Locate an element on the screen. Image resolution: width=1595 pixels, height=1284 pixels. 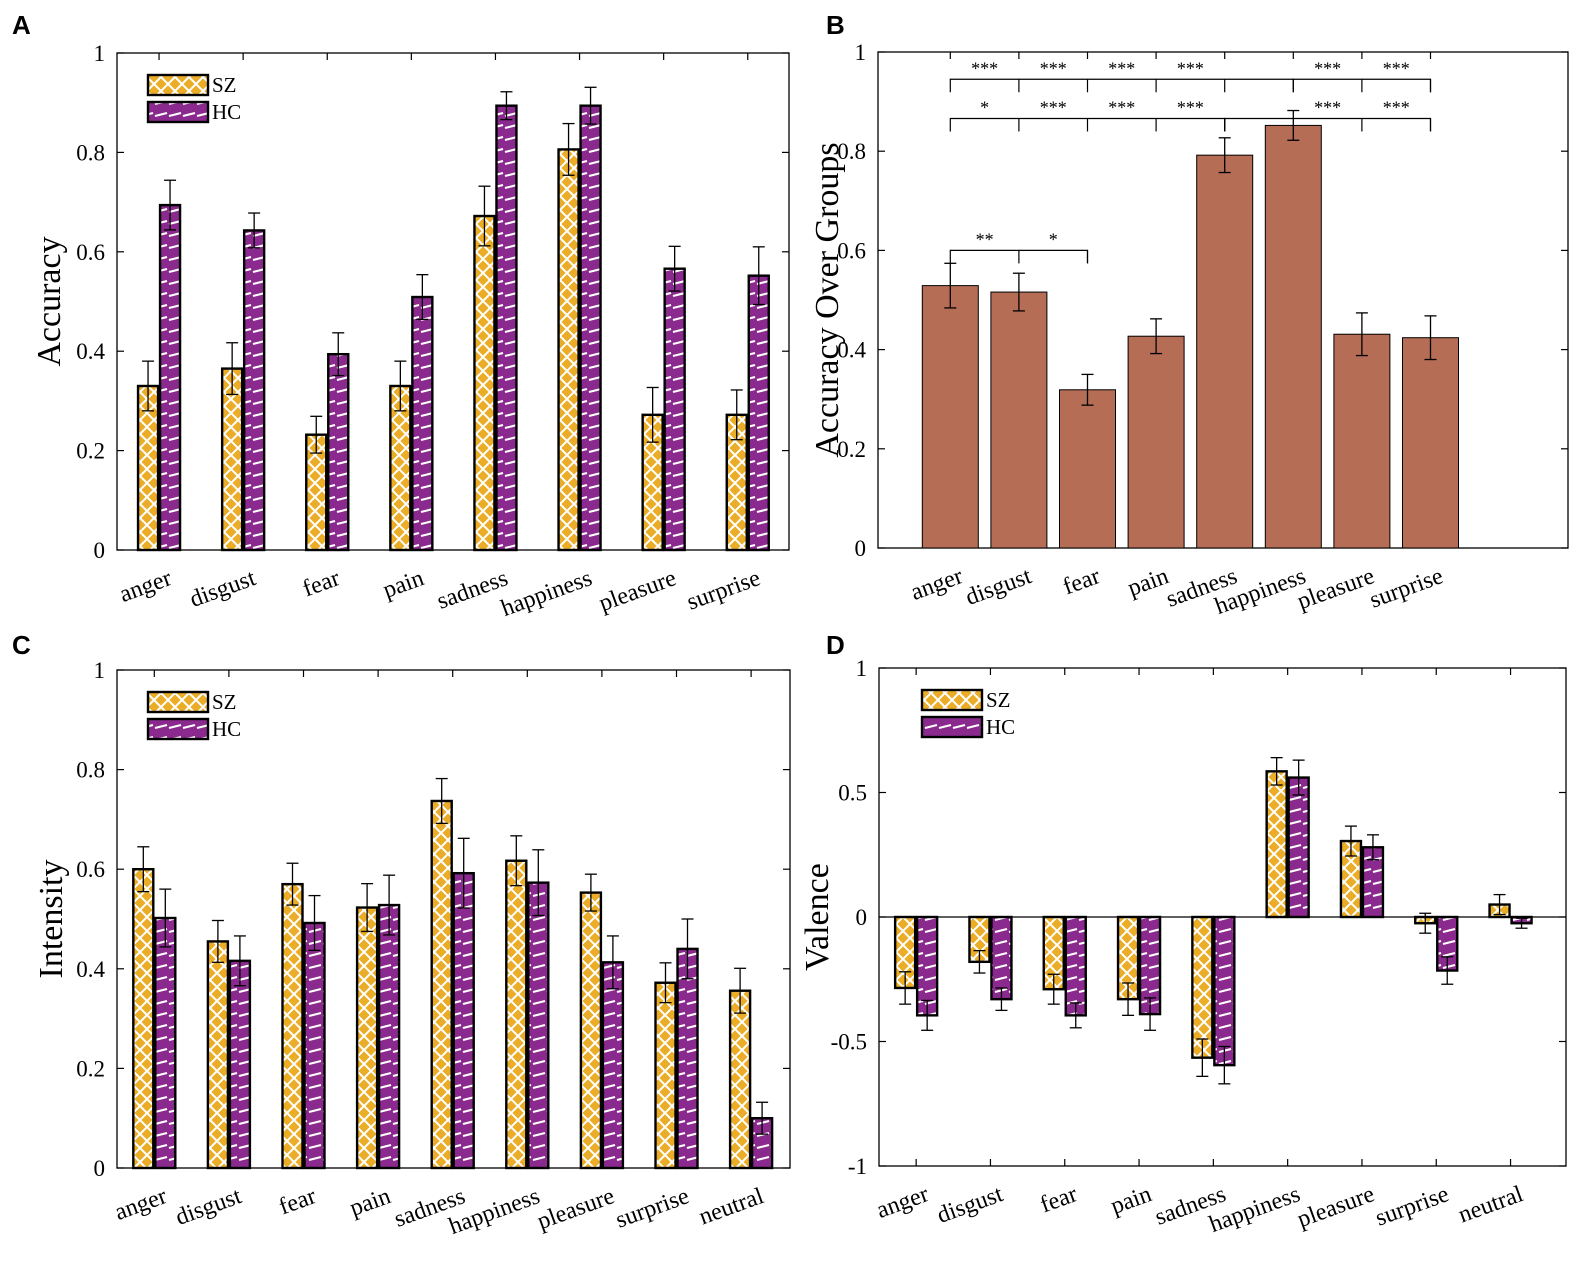
y-tick-label: -1 is located at coordinates (857, 1166).